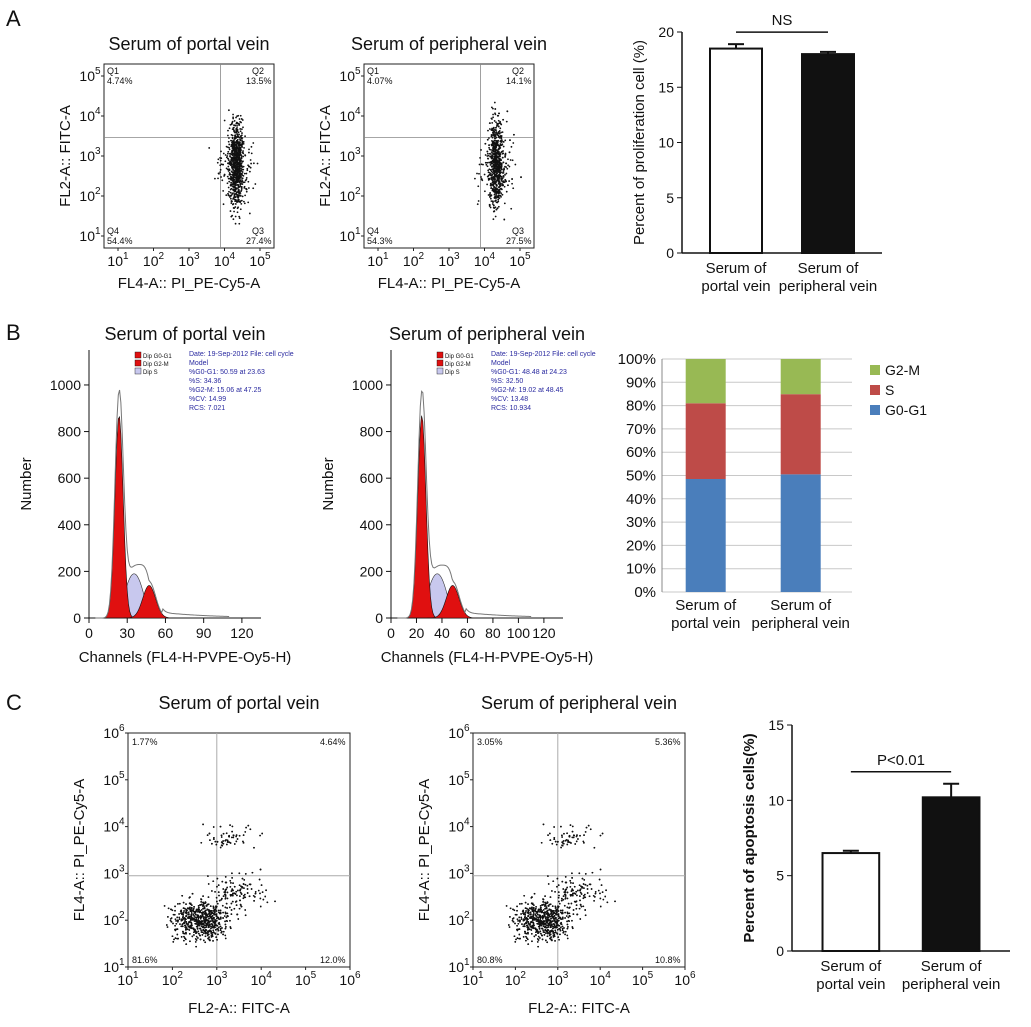 This screenshot has height=1027, width=1031. What do you see at coordinates (780, 876) in the screenshot?
I see `y-tick-label: 5` at bounding box center [780, 876].